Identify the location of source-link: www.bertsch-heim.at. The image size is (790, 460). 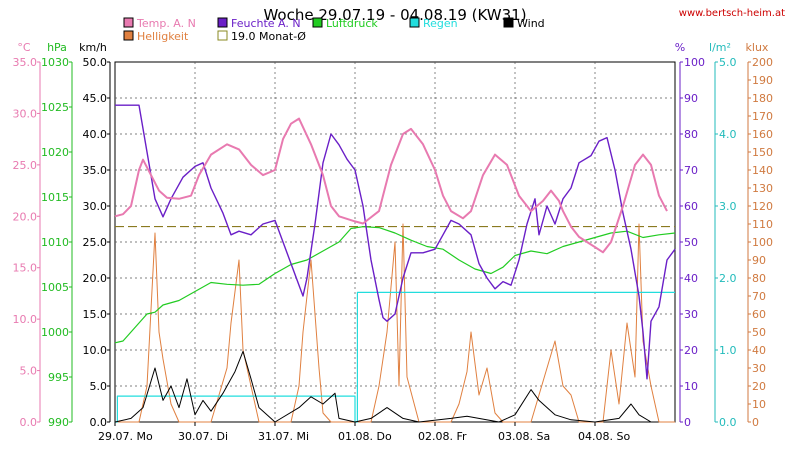
(732, 13).